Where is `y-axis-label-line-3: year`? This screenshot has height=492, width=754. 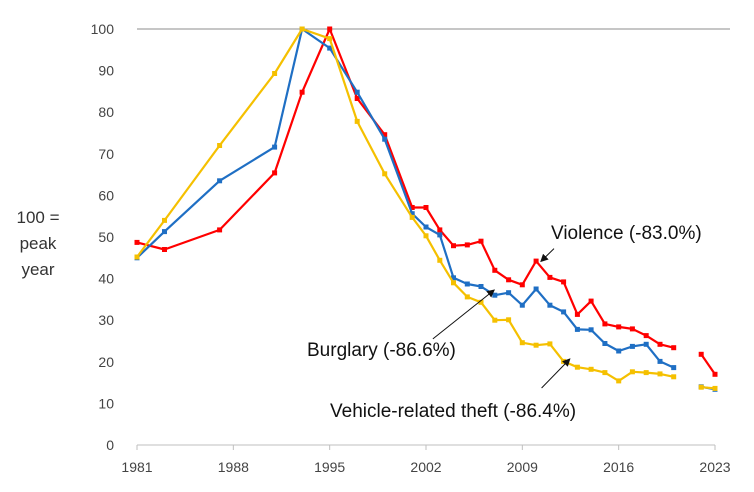 y-axis-label-line-3: year is located at coordinates (37, 269).